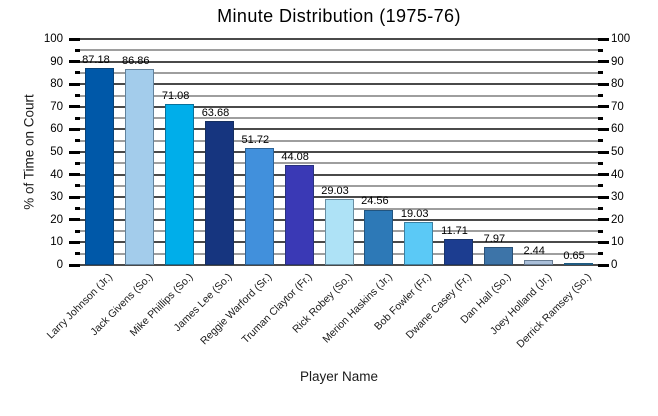  I want to click on y-tick-label-right: 20, so click(617, 219).